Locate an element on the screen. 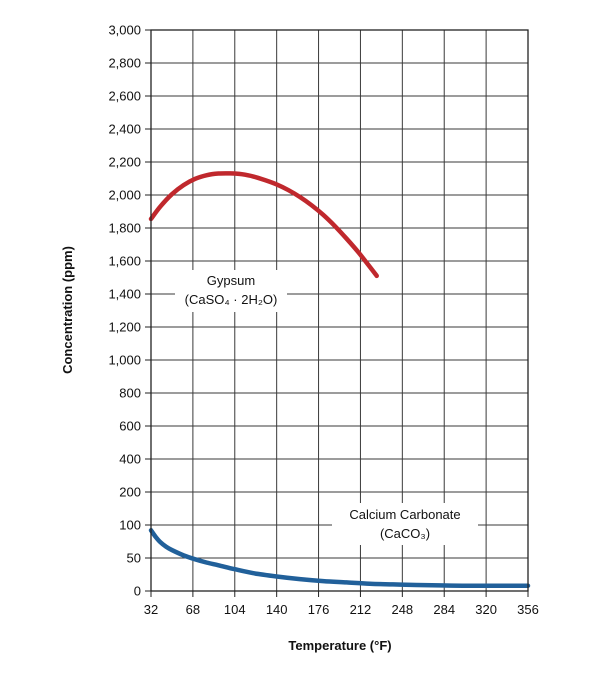 The height and width of the screenshot is (673, 589). x-tick-label: 176 is located at coordinates (319, 609).